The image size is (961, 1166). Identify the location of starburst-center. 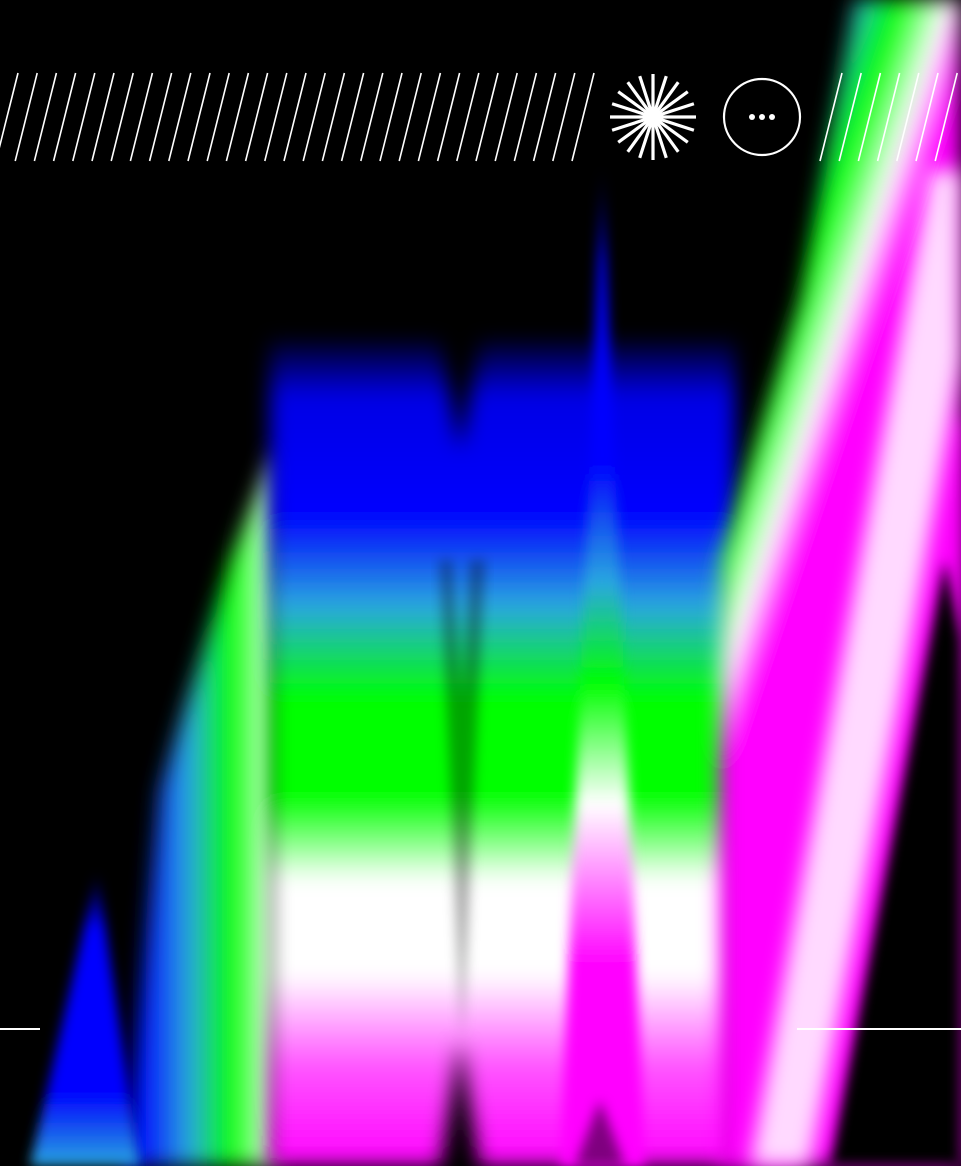
(653, 117).